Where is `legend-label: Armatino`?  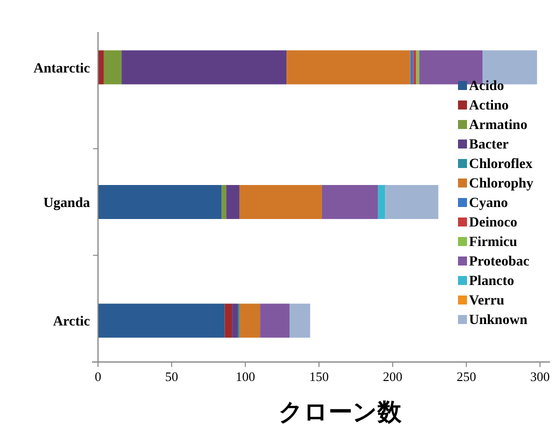
legend-label: Armatino is located at coordinates (498, 125).